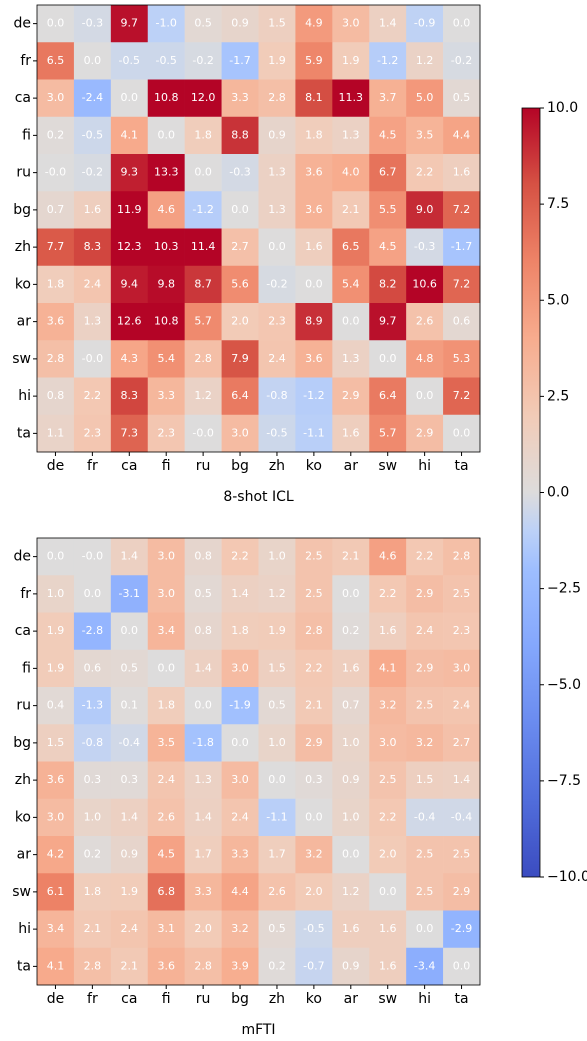  Describe the element at coordinates (461, 816) in the screenshot. I see `cell-label: -0.4` at that location.